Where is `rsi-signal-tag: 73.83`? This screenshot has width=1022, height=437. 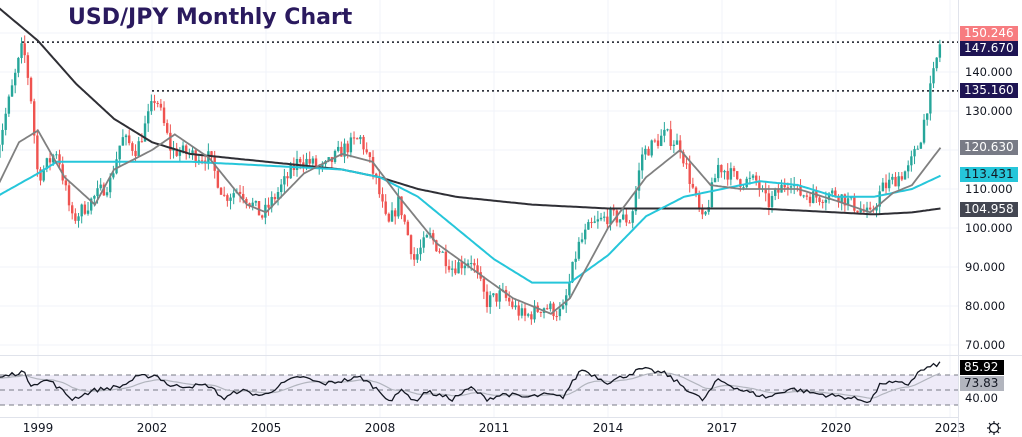
rsi-signal-tag: 73.83 is located at coordinates (982, 383).